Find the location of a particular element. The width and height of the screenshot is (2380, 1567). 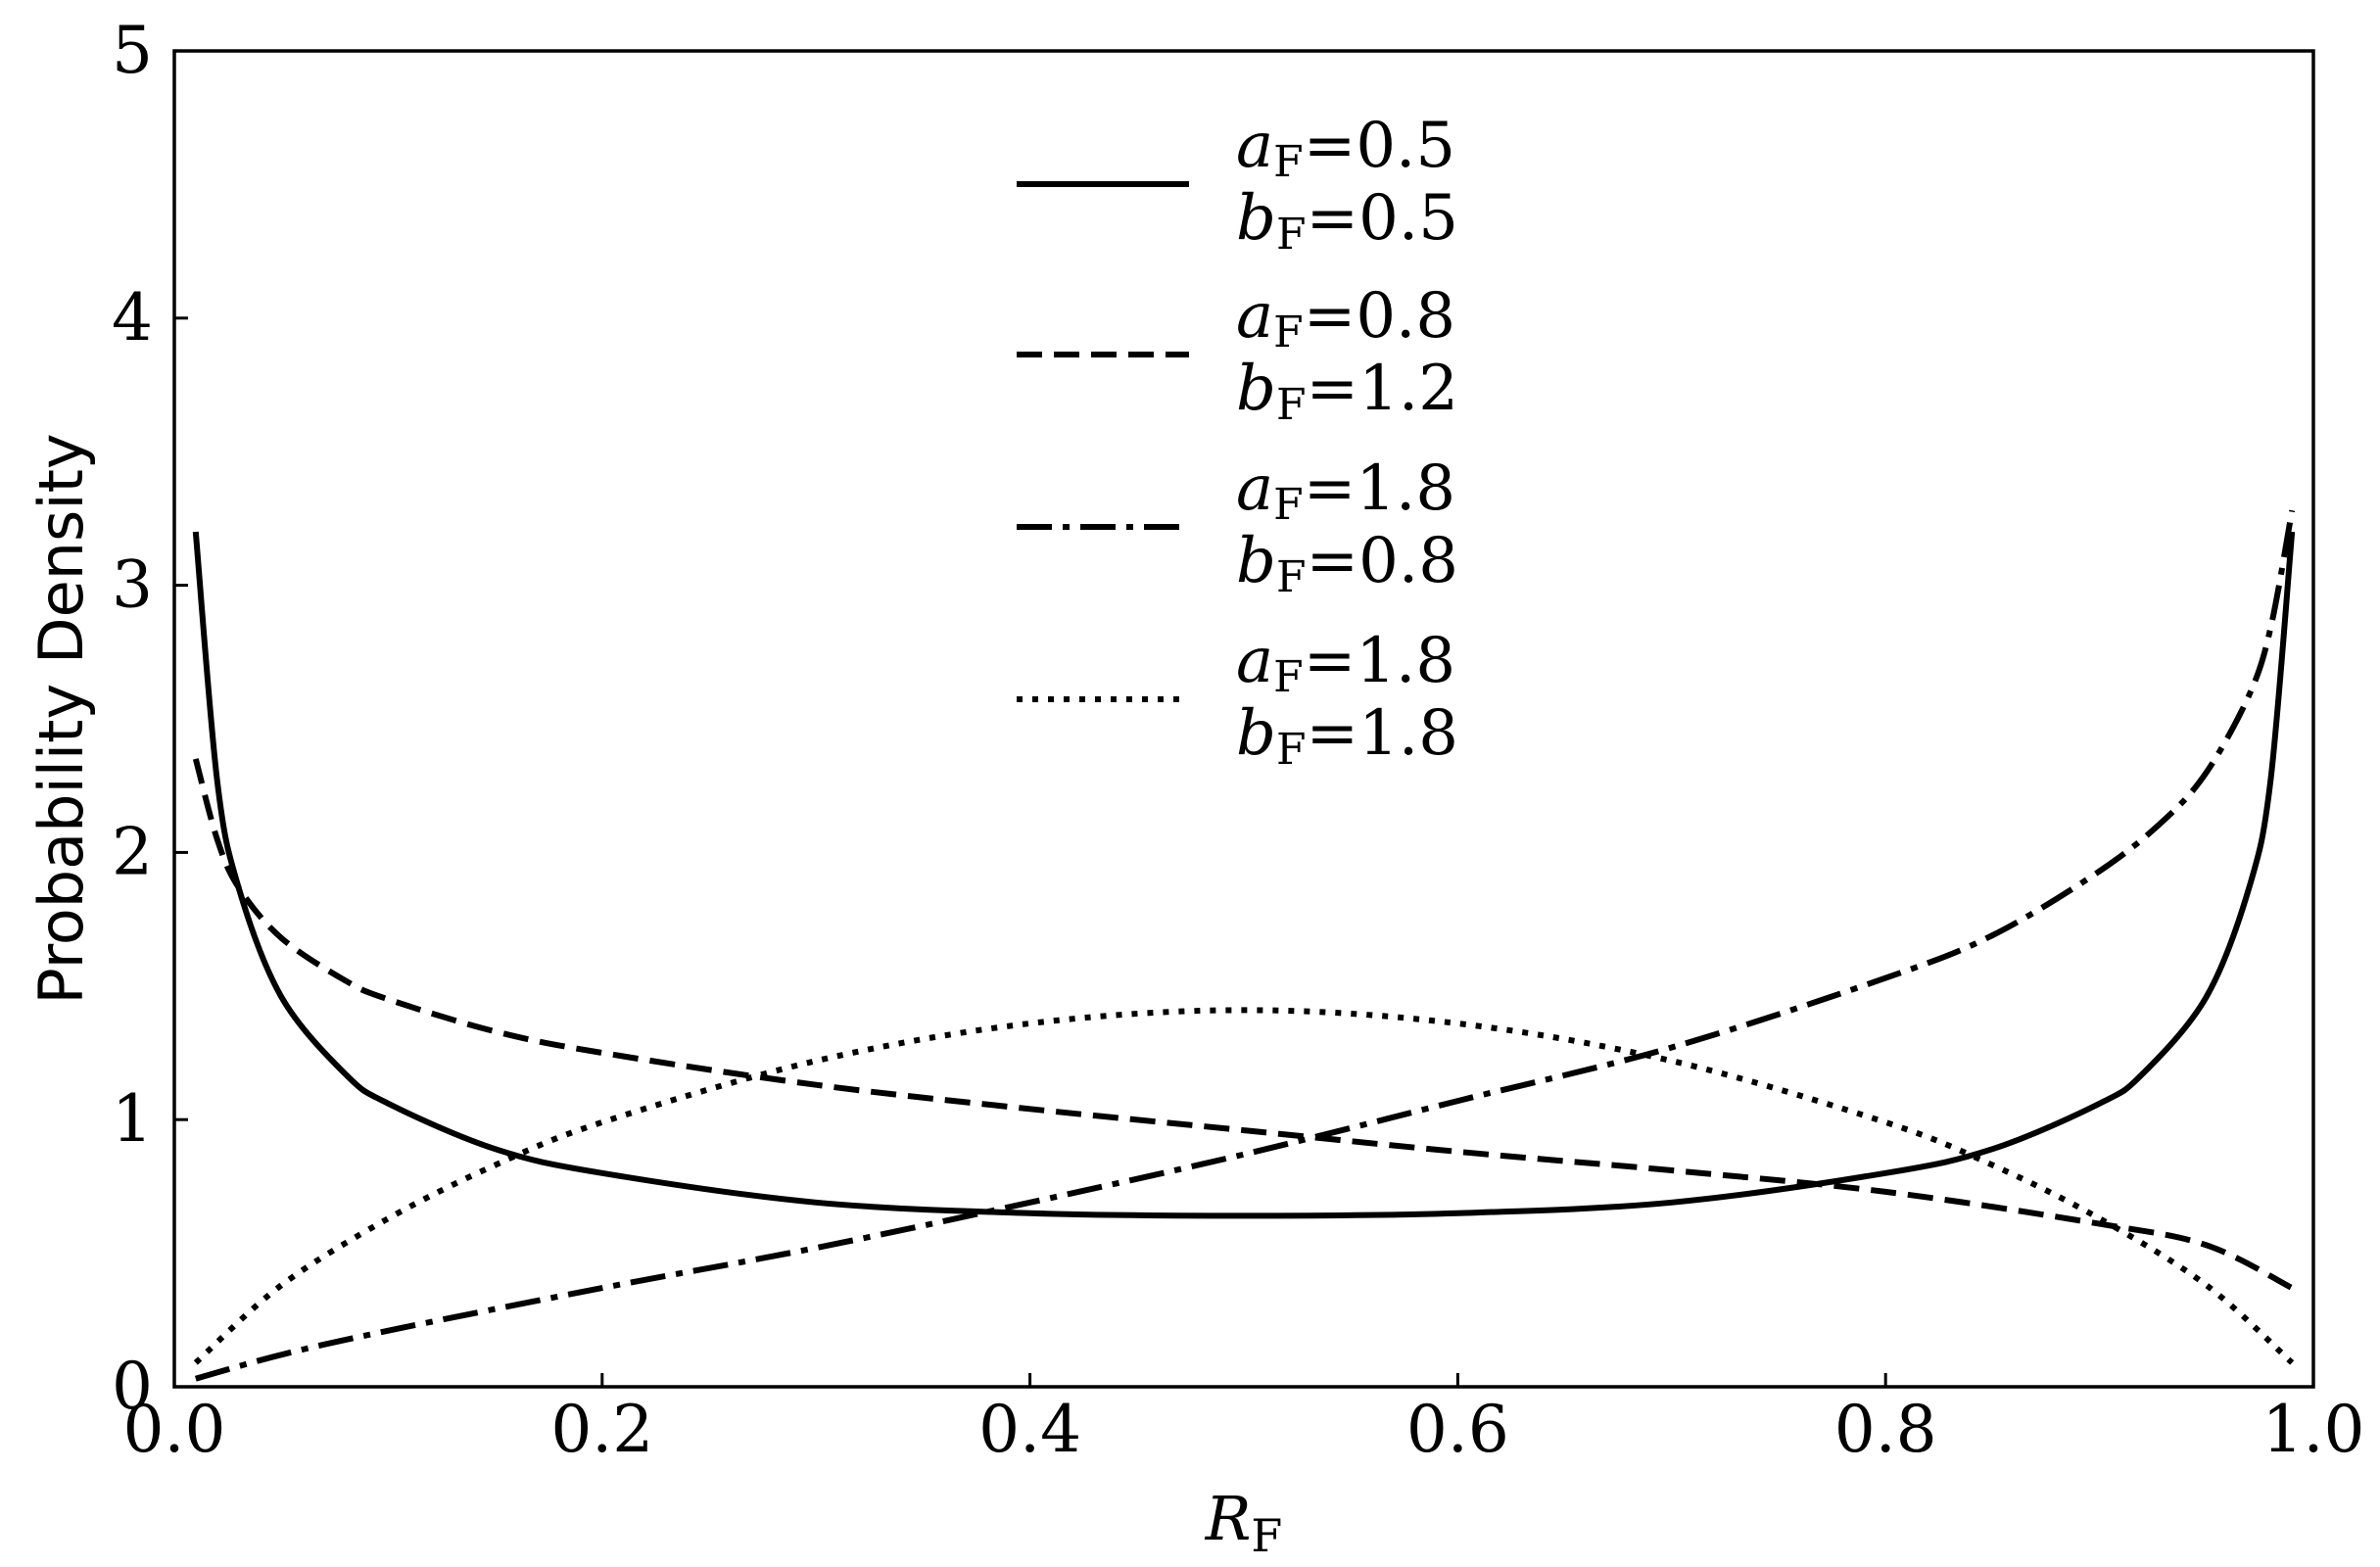

y-tick-label: 3 is located at coordinates (132, 585).